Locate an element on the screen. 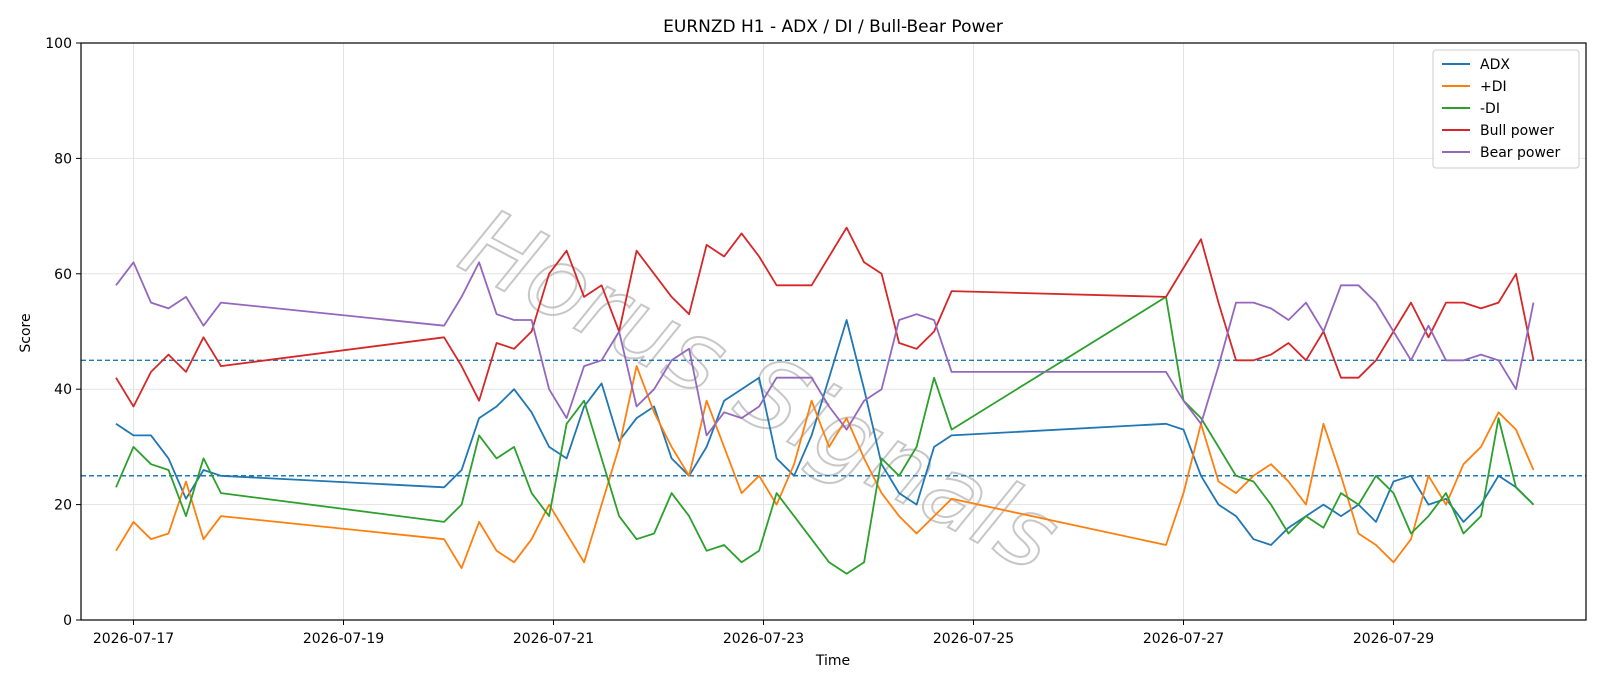 The height and width of the screenshot is (686, 1600). x-tick-label: 2026-07-21 is located at coordinates (553, 639).